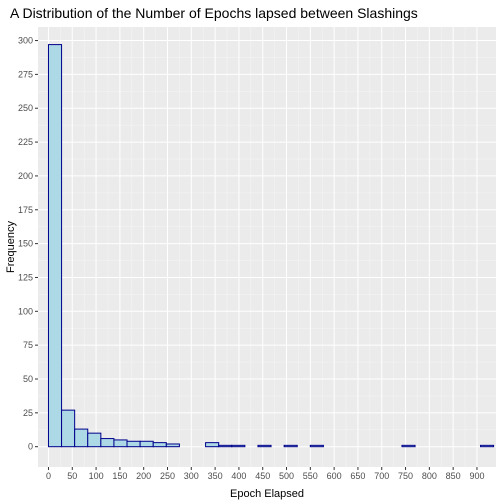  What do you see at coordinates (286, 476) in the screenshot?
I see `x-tick-label: 500` at bounding box center [286, 476].